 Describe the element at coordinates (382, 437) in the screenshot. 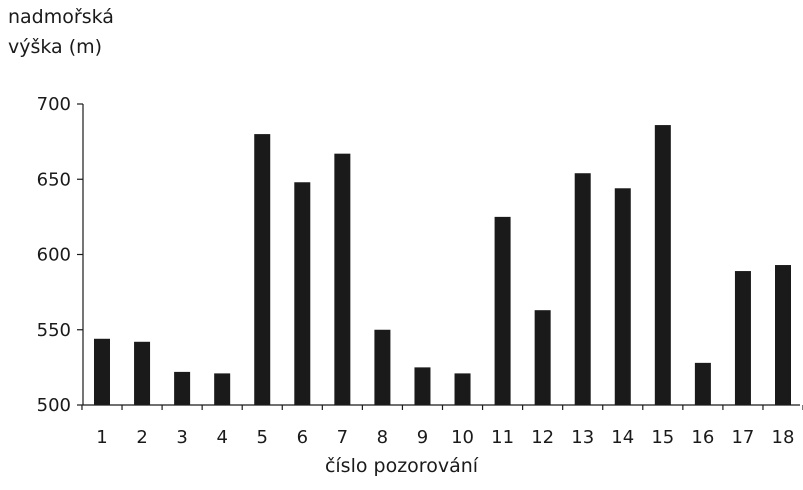

I see `x-tick-label: 8` at that location.